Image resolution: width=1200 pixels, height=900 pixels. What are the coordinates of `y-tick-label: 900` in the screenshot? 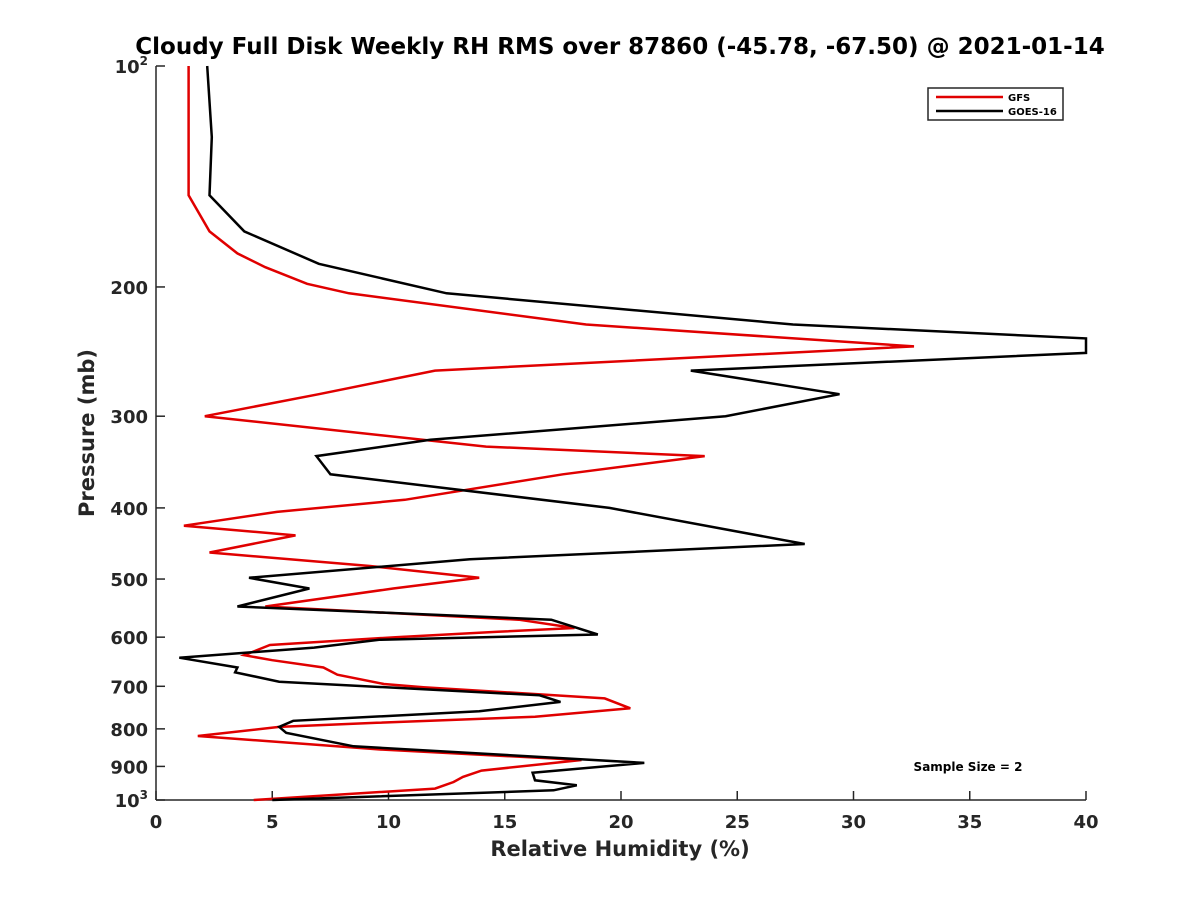 It's located at (129, 767).